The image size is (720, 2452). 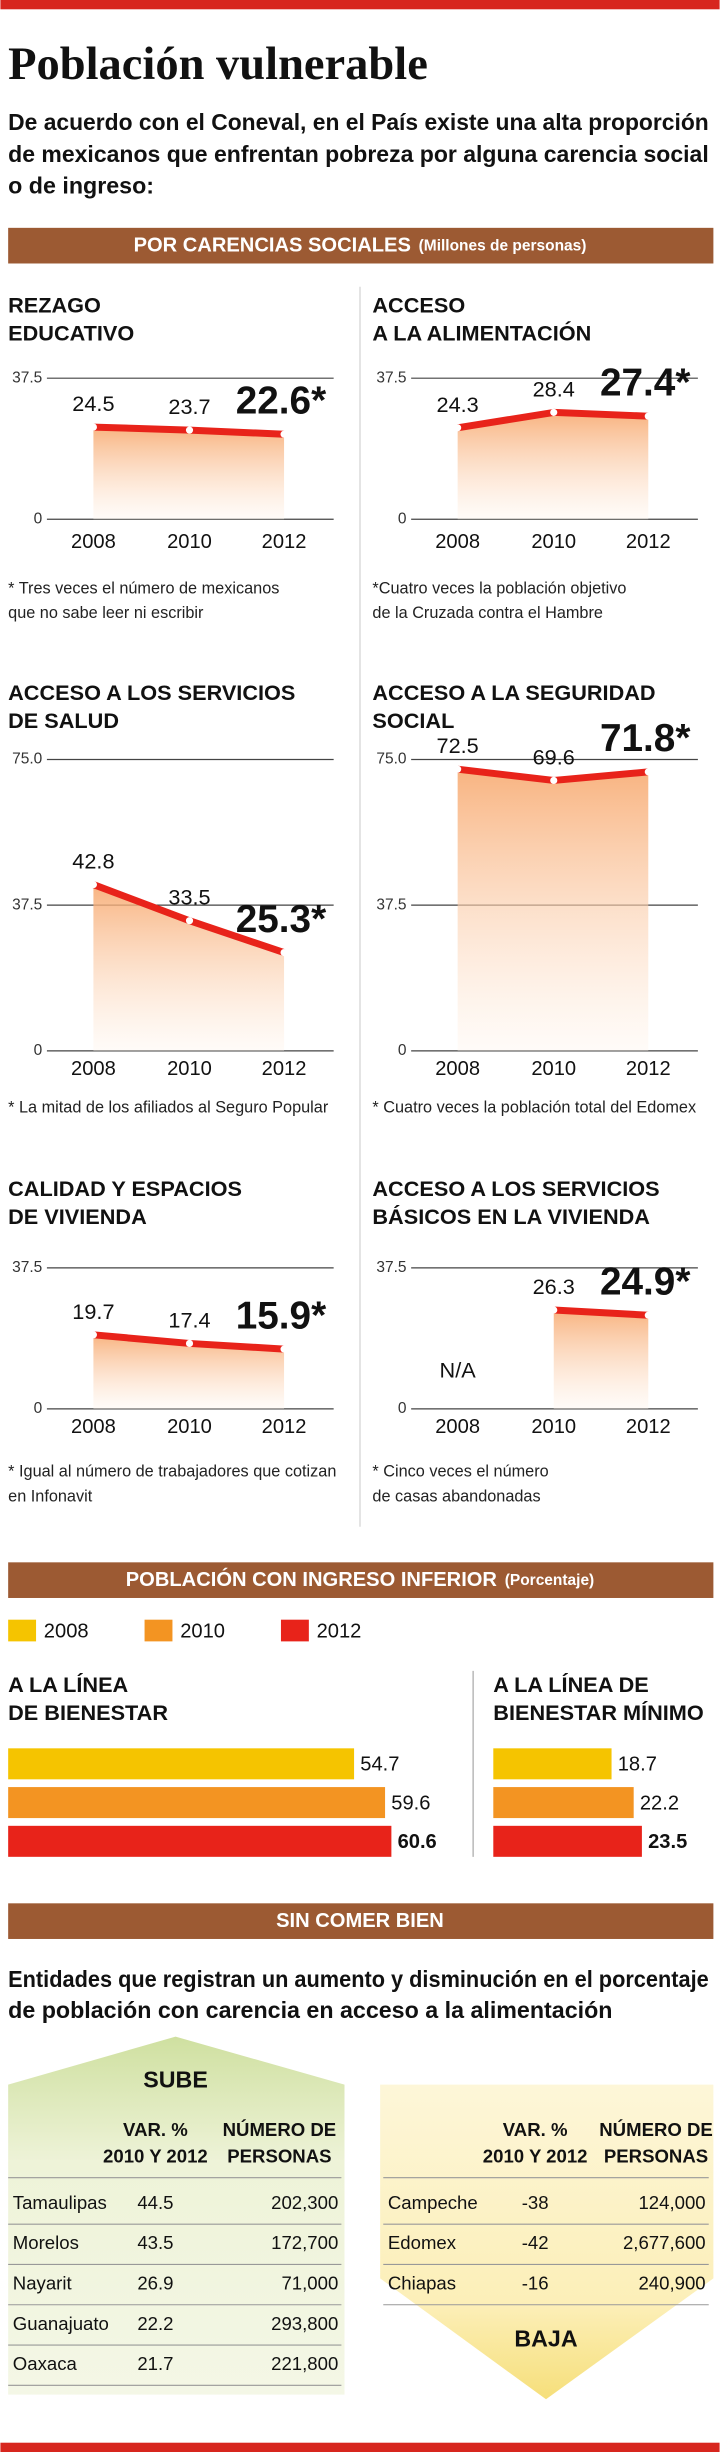 I want to click on value-label: 15.9*, so click(x=281, y=1315).